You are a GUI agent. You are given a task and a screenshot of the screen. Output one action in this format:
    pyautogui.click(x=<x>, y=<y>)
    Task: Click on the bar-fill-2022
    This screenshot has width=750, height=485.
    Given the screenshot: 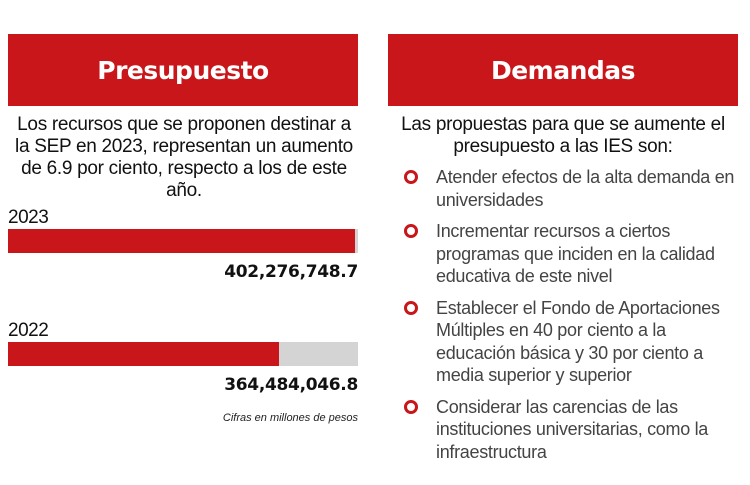 What is the action you would take?
    pyautogui.click(x=144, y=354)
    